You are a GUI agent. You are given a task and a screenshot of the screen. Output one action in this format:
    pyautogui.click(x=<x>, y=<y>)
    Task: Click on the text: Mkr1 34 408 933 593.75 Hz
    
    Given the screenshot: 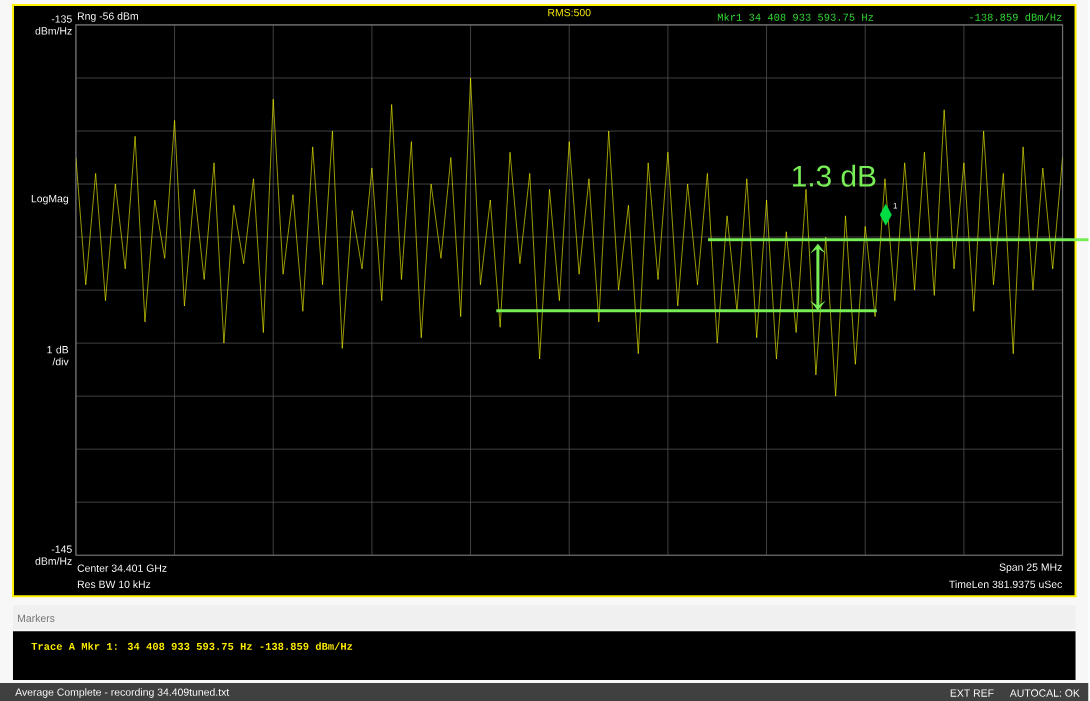 What is the action you would take?
    pyautogui.click(x=795, y=17)
    